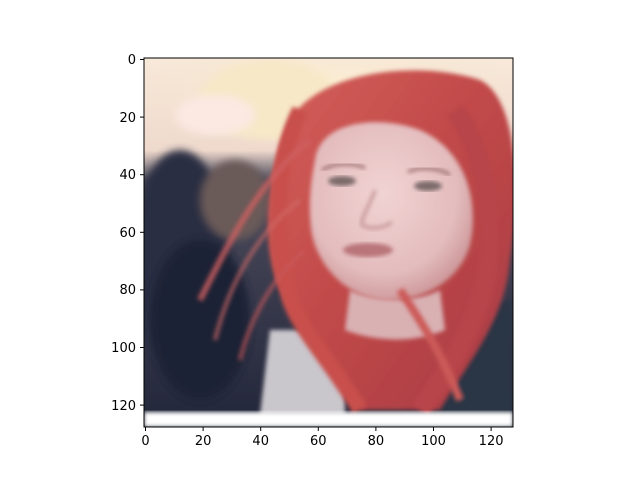 The width and height of the screenshot is (640, 480). What do you see at coordinates (491, 441) in the screenshot?
I see `x-tick-label: 120` at bounding box center [491, 441].